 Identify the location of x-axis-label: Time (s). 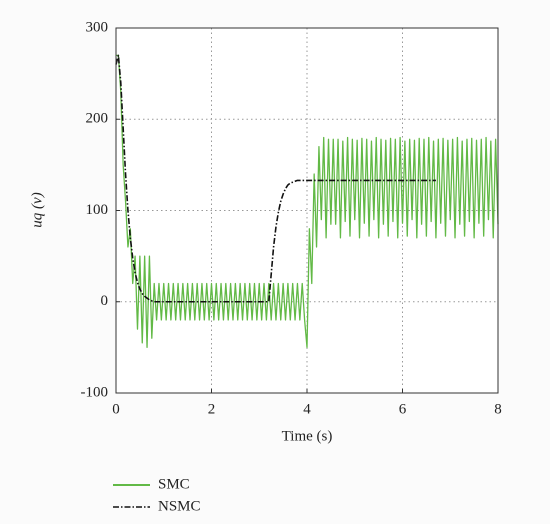
(307, 436).